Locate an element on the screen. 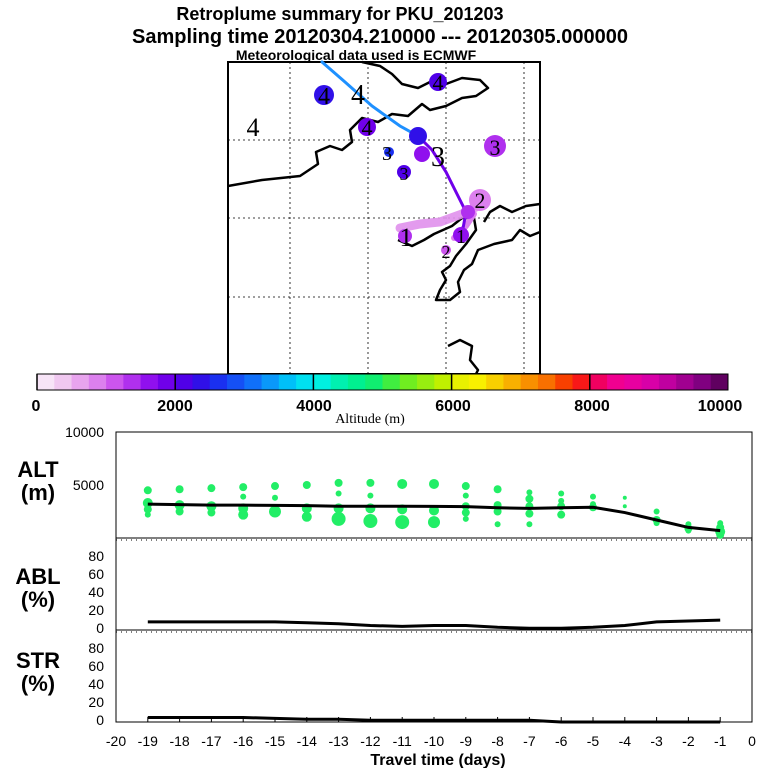 Image resolution: width=768 pixels, height=768 pixels. x-tick-label: 0 is located at coordinates (752, 741).